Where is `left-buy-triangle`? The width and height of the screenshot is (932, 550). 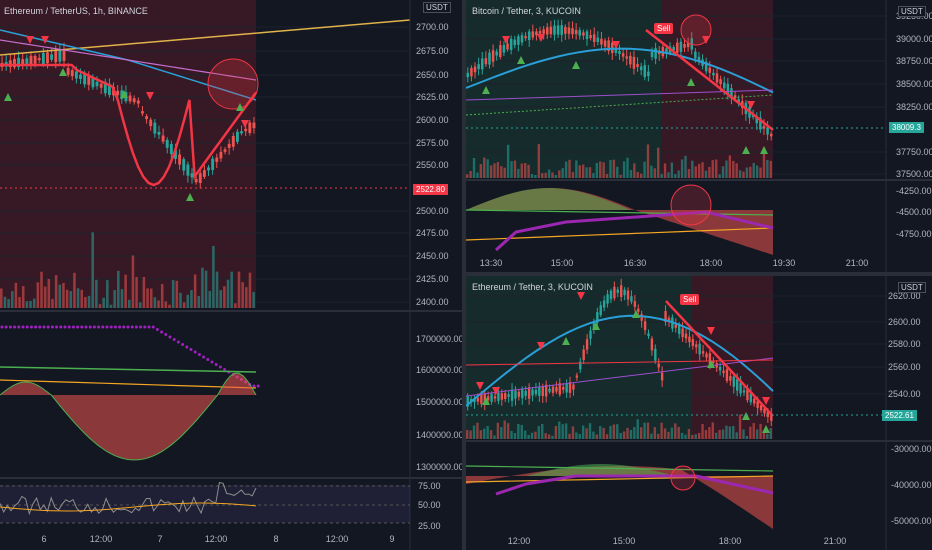 left-buy-triangle is located at coordinates (124, 94).